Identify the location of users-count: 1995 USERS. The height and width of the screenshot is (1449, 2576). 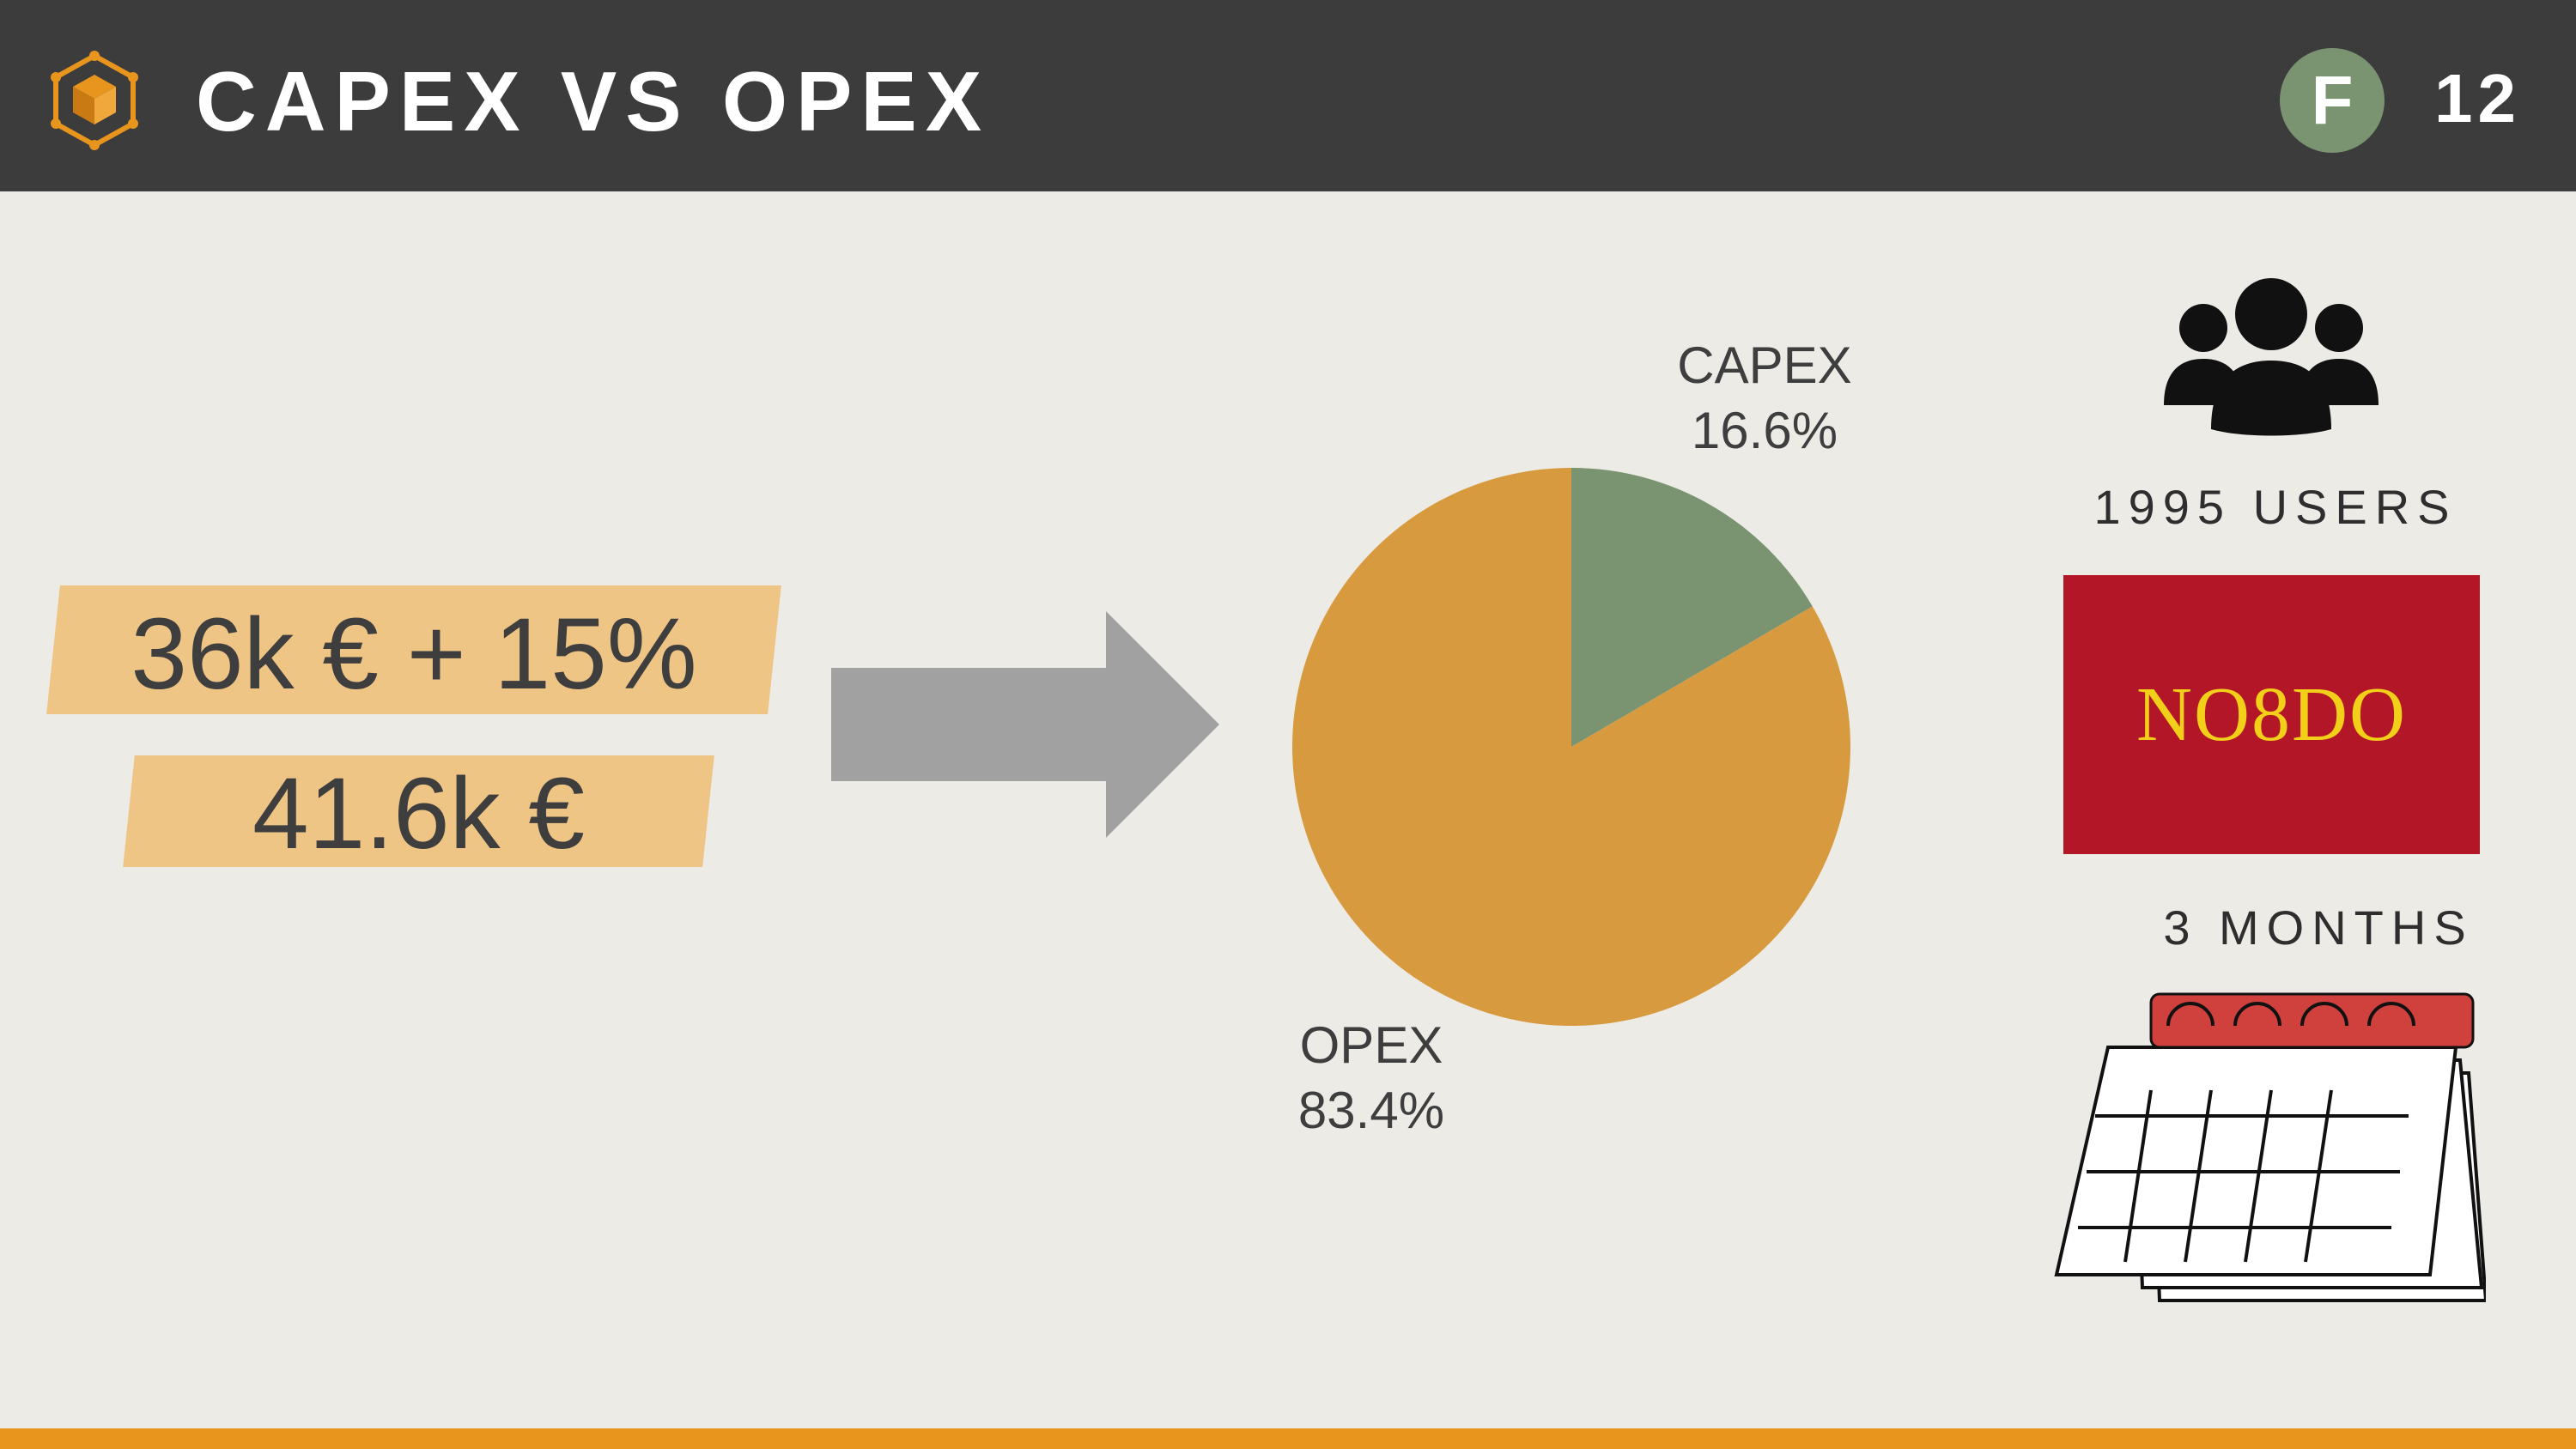
(2275, 507).